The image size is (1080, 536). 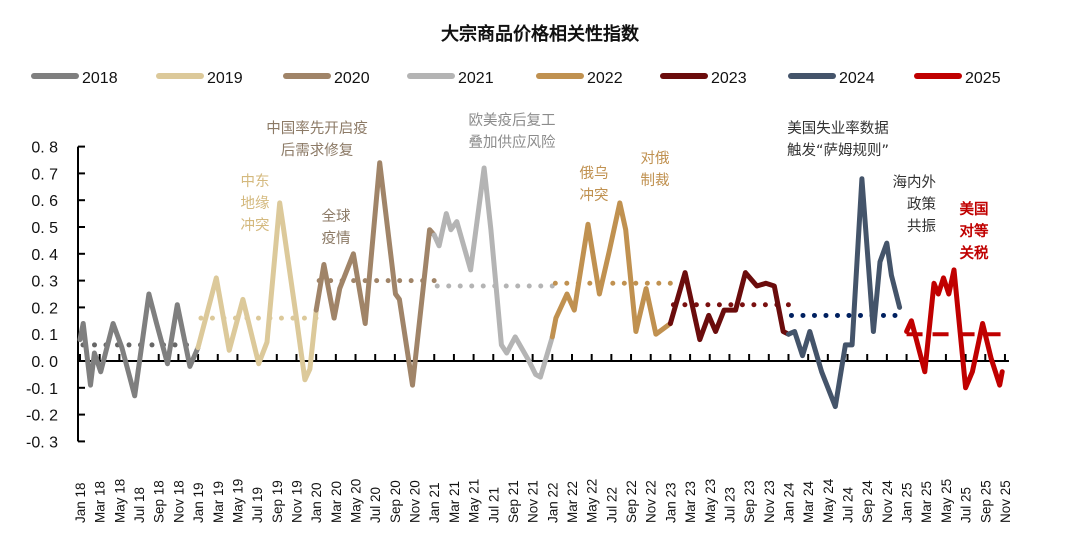 I want to click on series-line-2024, so click(x=844, y=293).